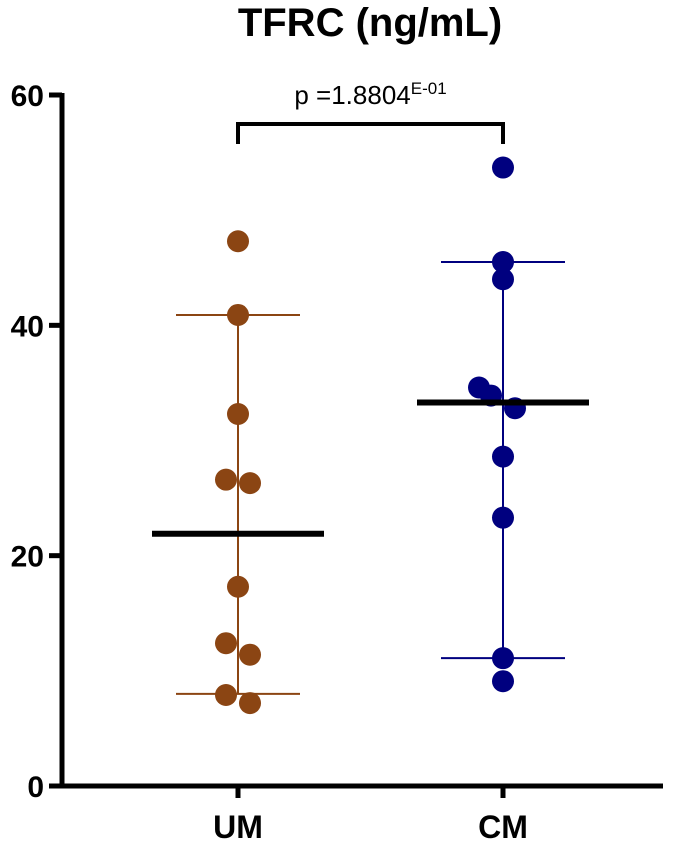 This screenshot has width=680, height=842. I want to click on y-tick-label: 20, so click(27, 557).